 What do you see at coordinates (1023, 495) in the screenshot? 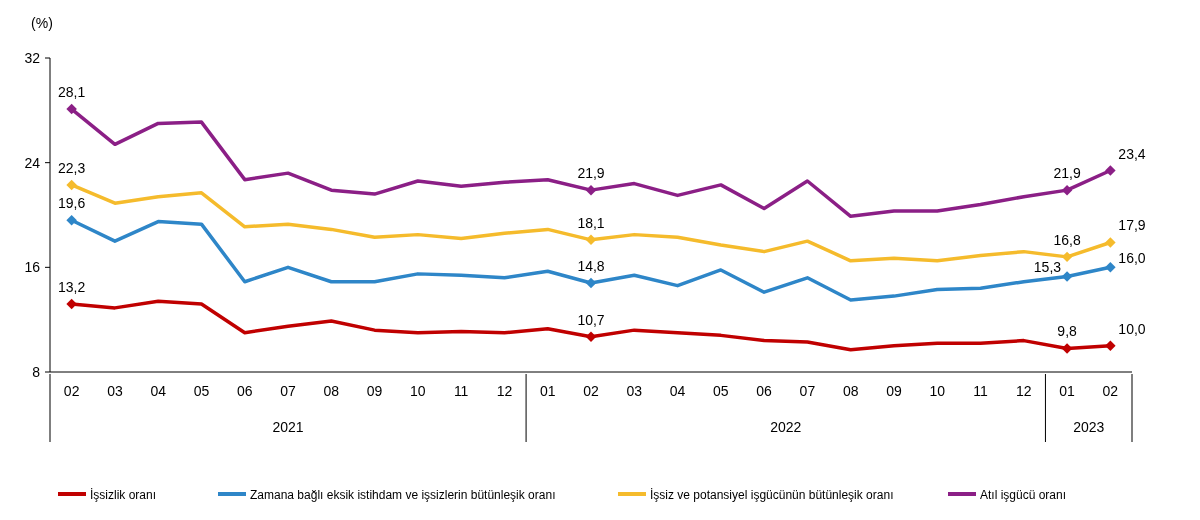
I see `legend-label: Atıl işgücü oranı` at bounding box center [1023, 495].